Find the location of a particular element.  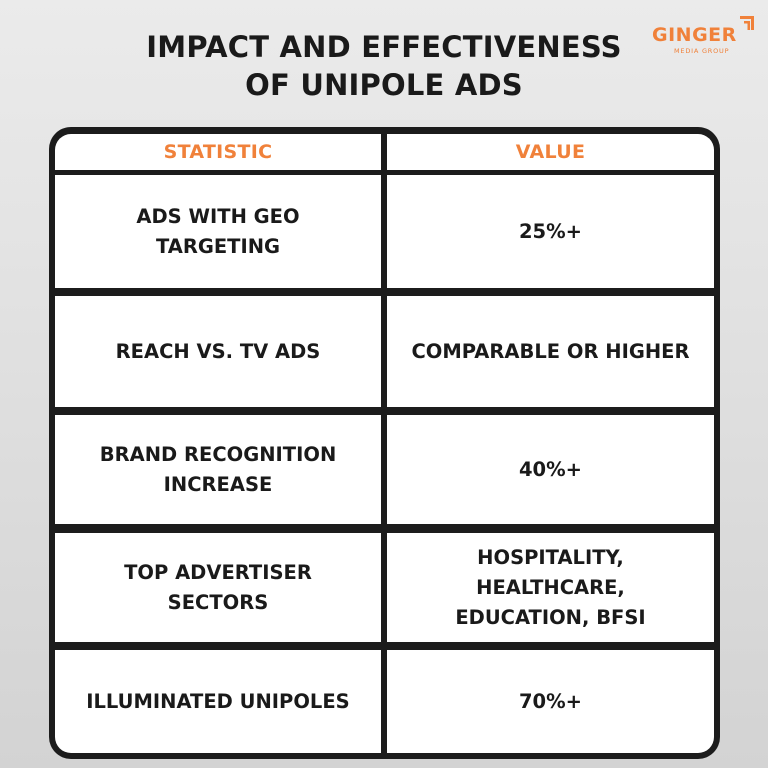

logo-subtitle: MEDIA GROUP is located at coordinates (702, 51).